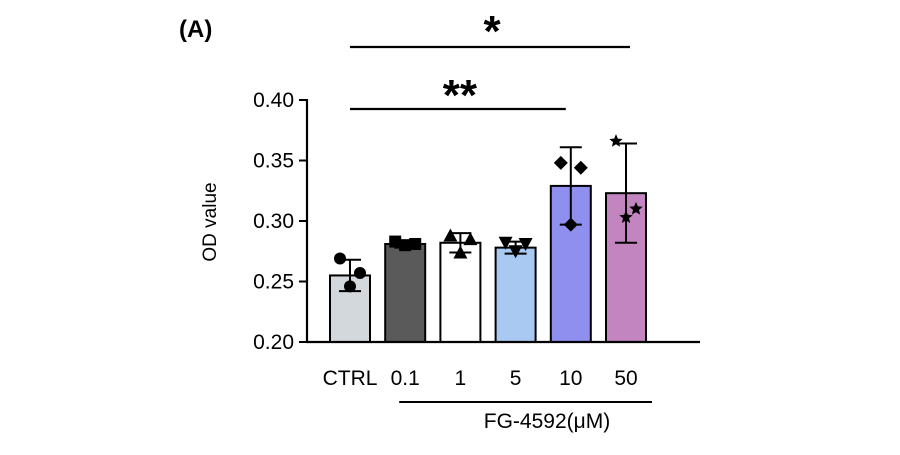 The image size is (900, 455). What do you see at coordinates (547, 421) in the screenshot?
I see `group-label: FG-4592(μM)` at bounding box center [547, 421].